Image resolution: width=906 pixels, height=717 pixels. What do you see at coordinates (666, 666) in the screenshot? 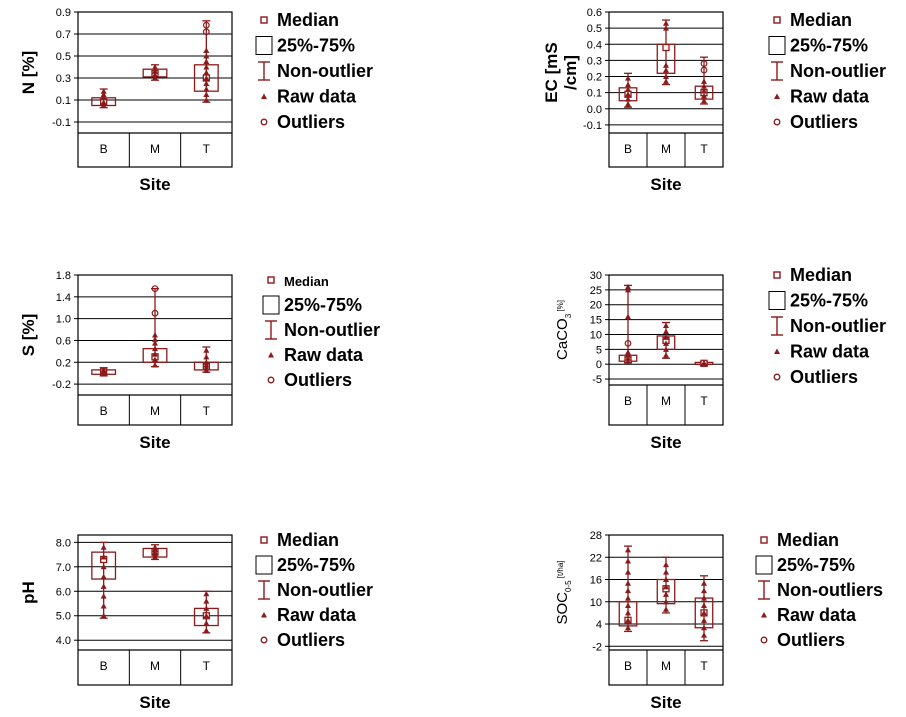
I see `x-category-label: M` at bounding box center [666, 666].